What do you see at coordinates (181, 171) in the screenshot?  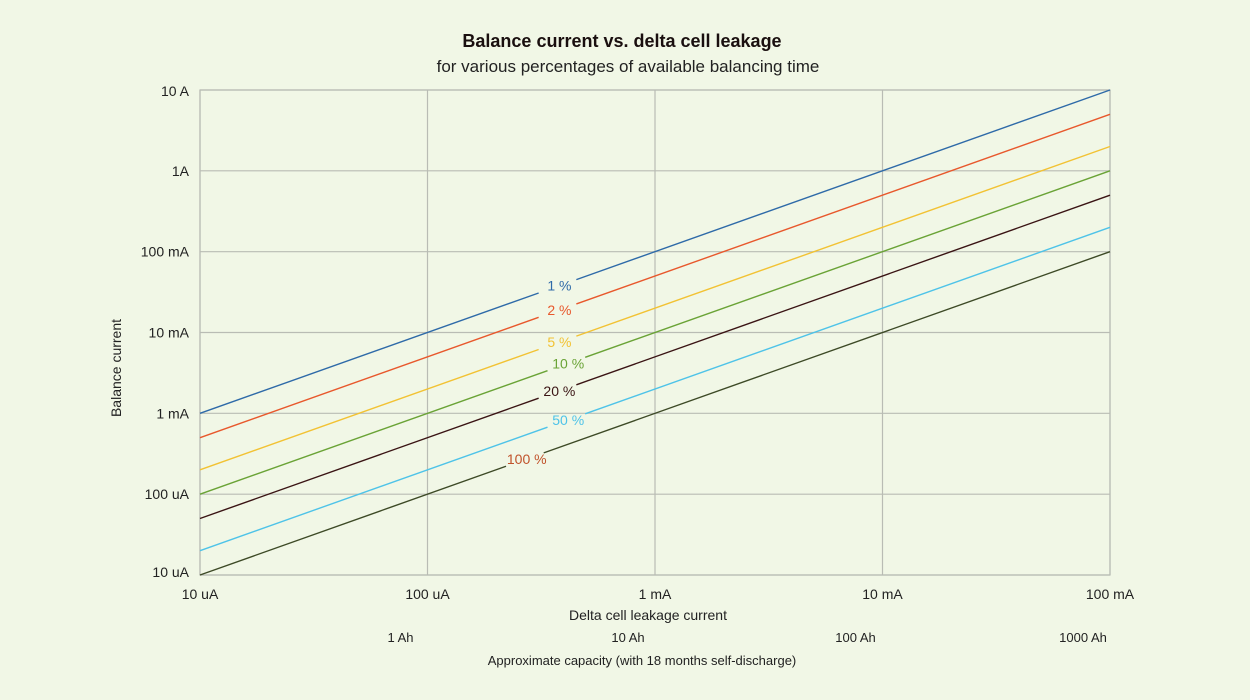 I see `y-tick-label: 1A` at bounding box center [181, 171].